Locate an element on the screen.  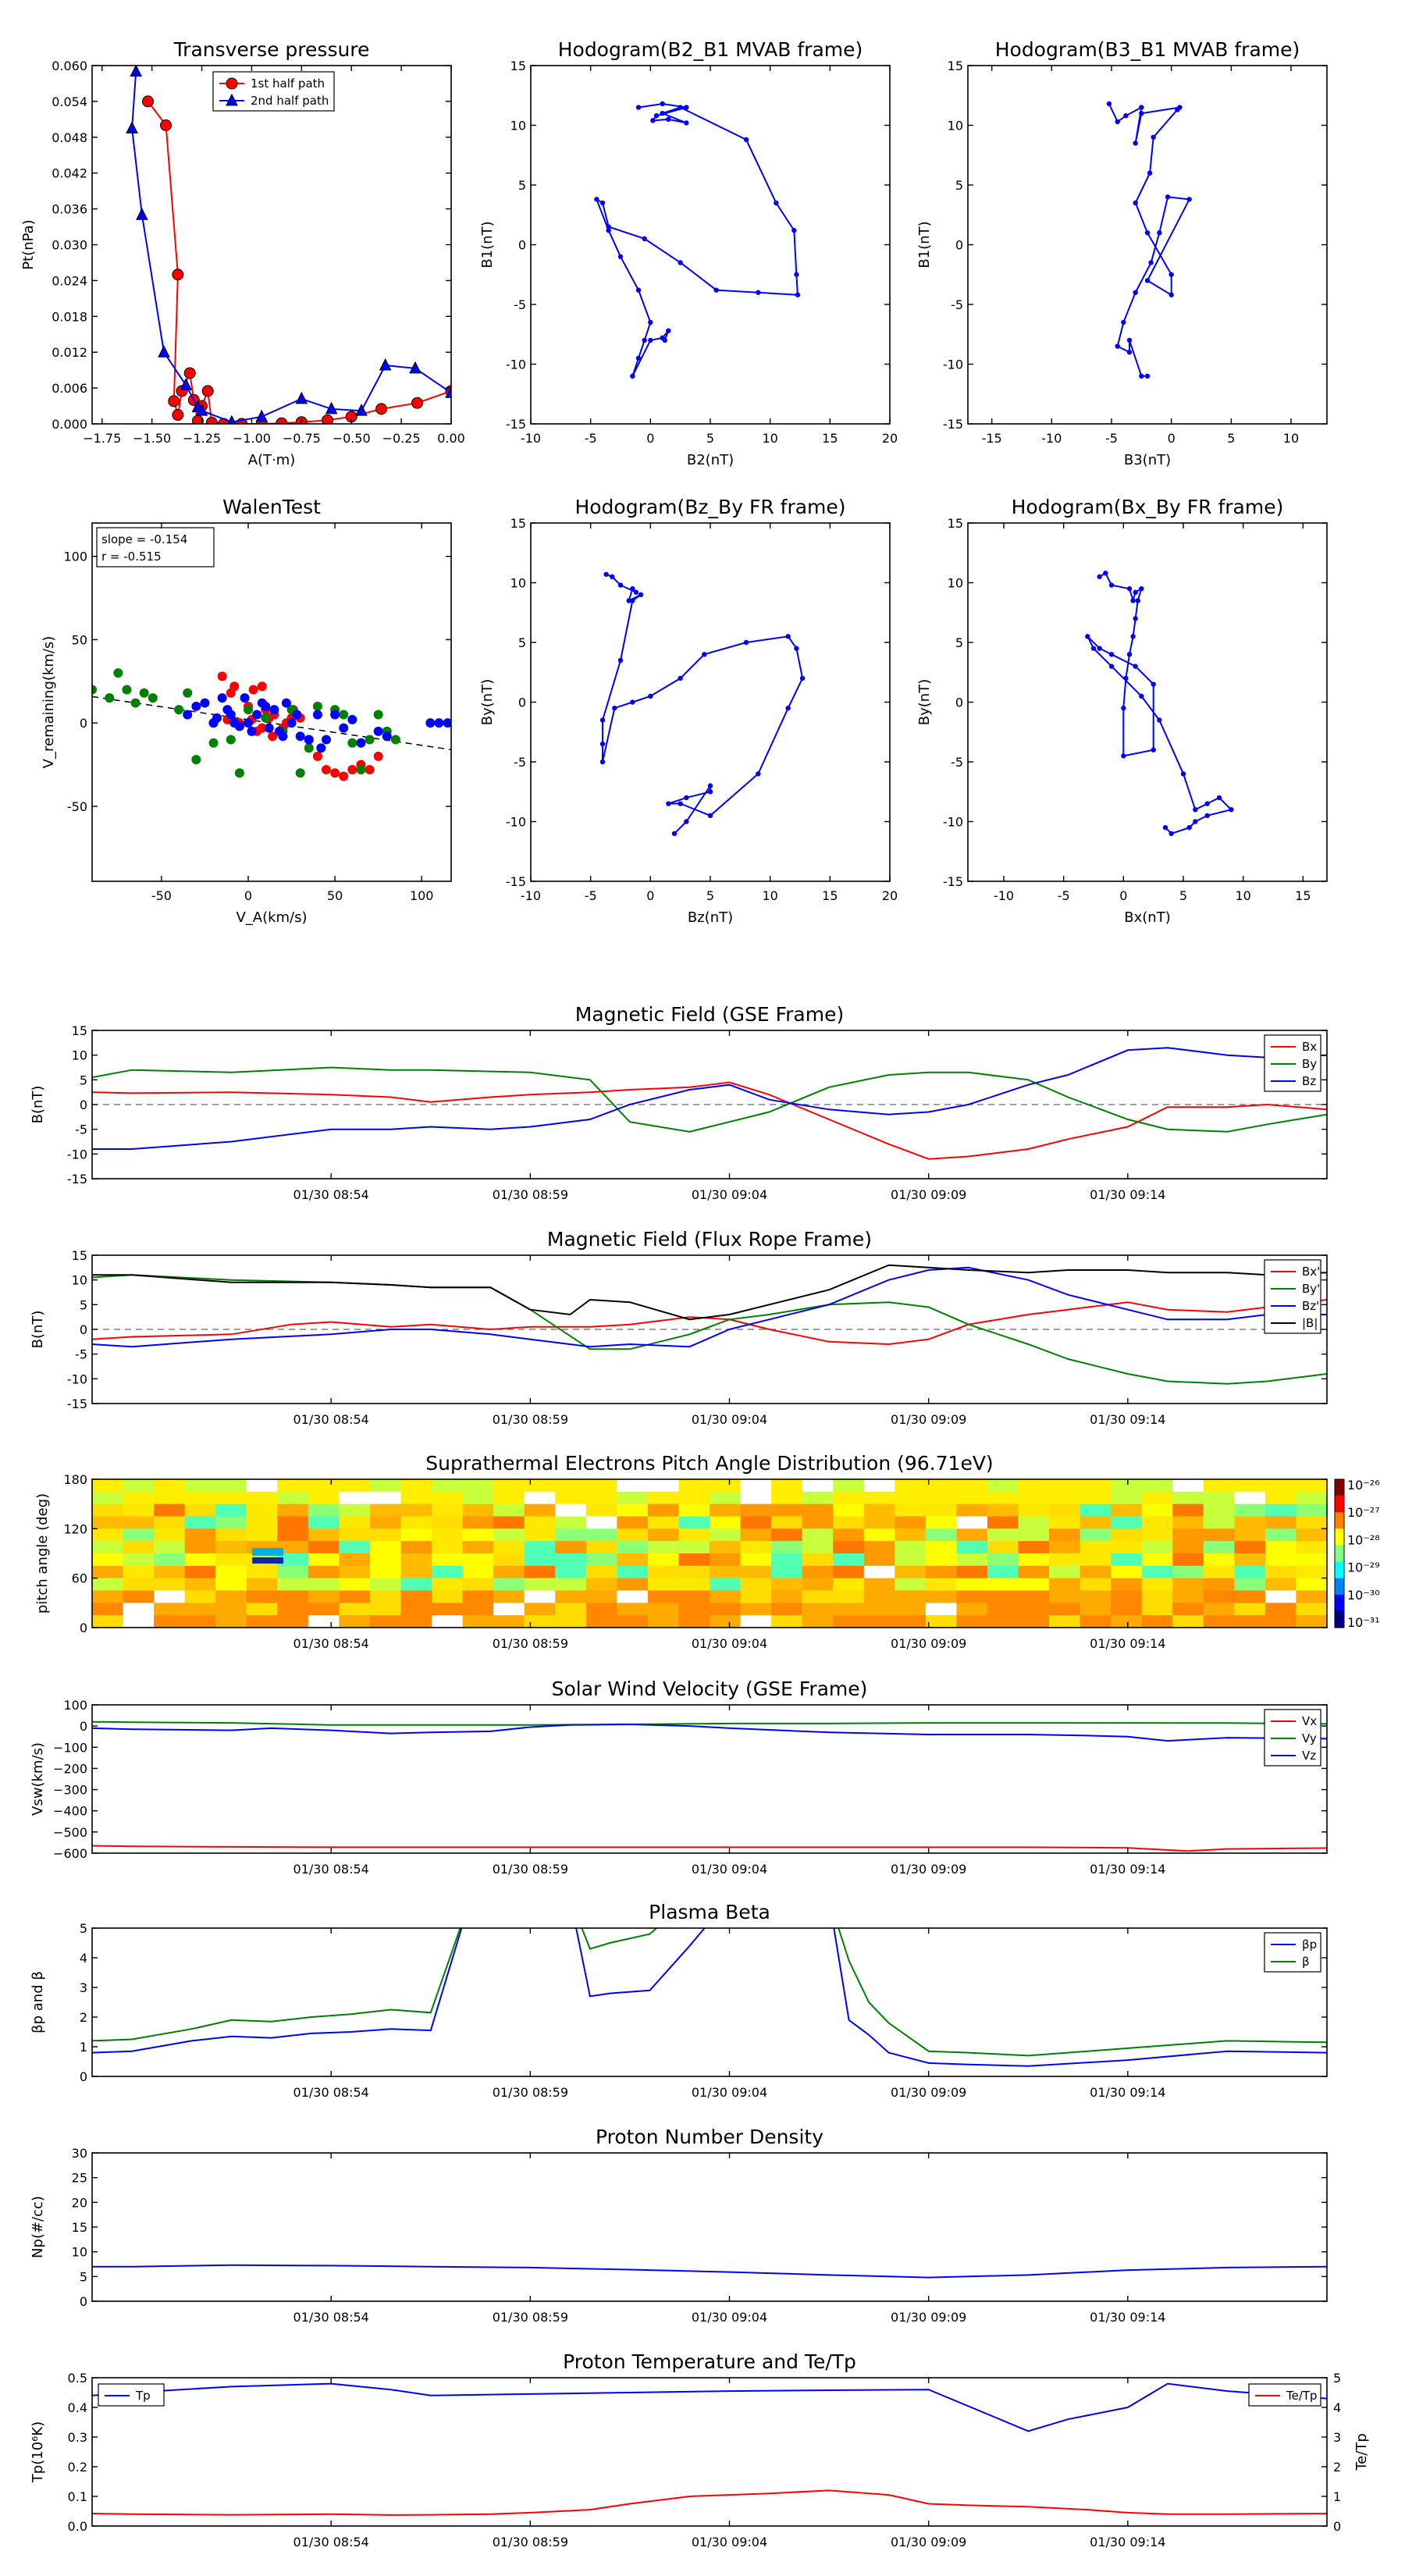
y-axis-label: By(nT) is located at coordinates (487, 702).